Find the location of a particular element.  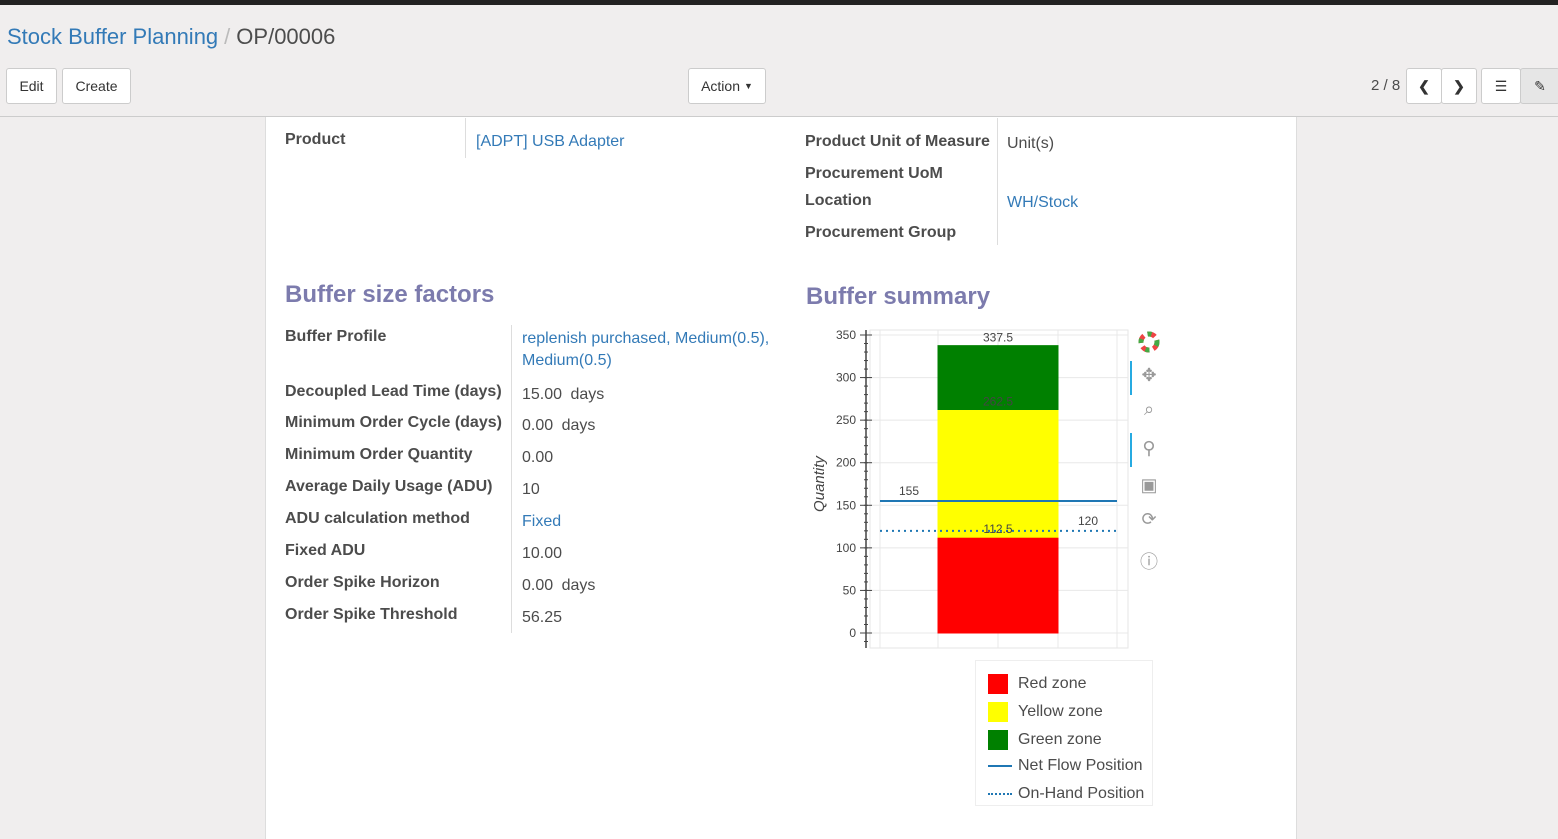

factor-label: Buffer Profile is located at coordinates (336, 336).